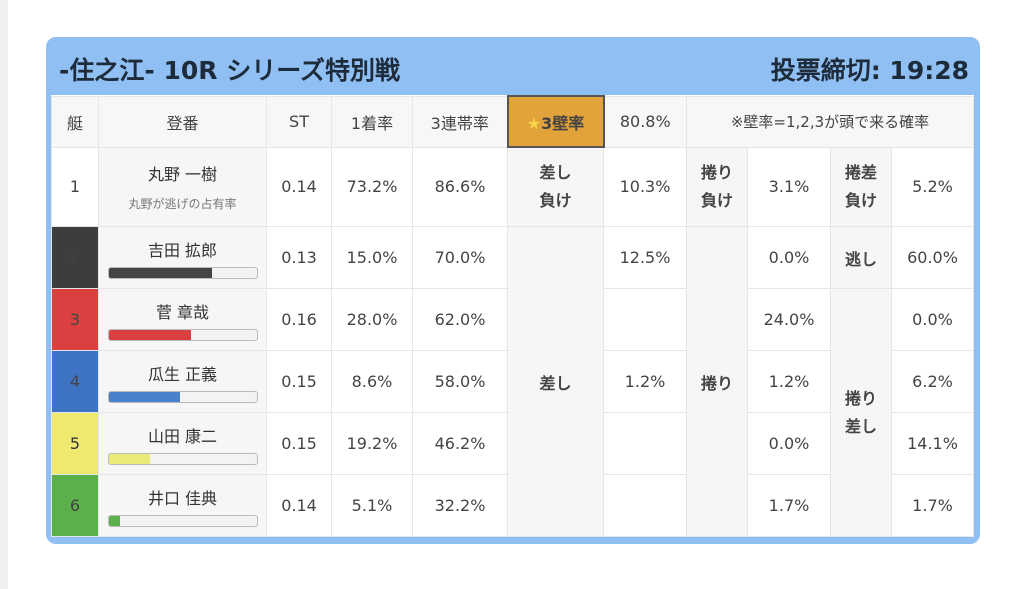 This screenshot has height=589, width=1024. Describe the element at coordinates (460, 505) in the screenshot. I see `rate3-value: 32.2%` at that location.